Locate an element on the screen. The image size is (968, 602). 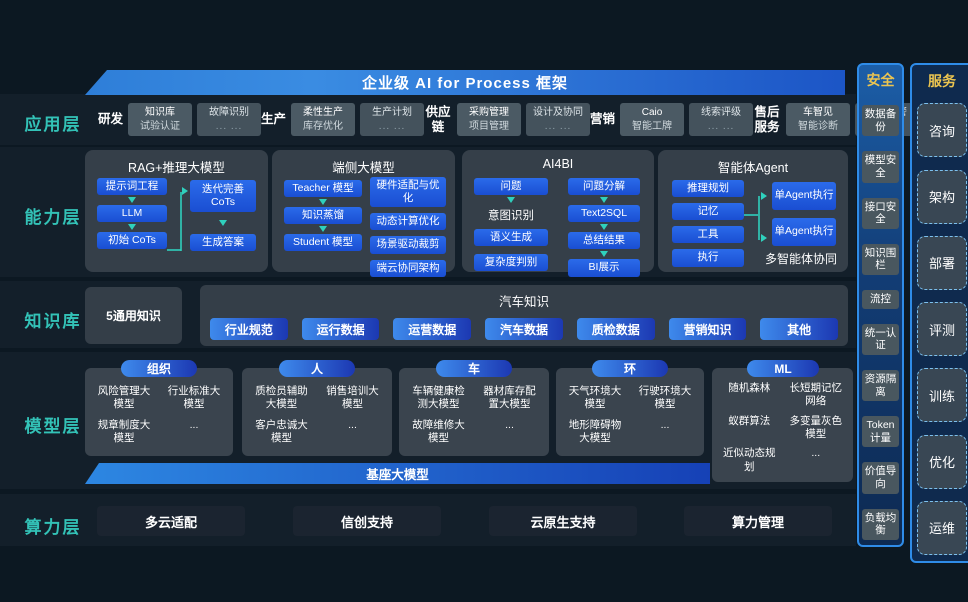
service-item: 训练 is located at coordinates (942, 395).